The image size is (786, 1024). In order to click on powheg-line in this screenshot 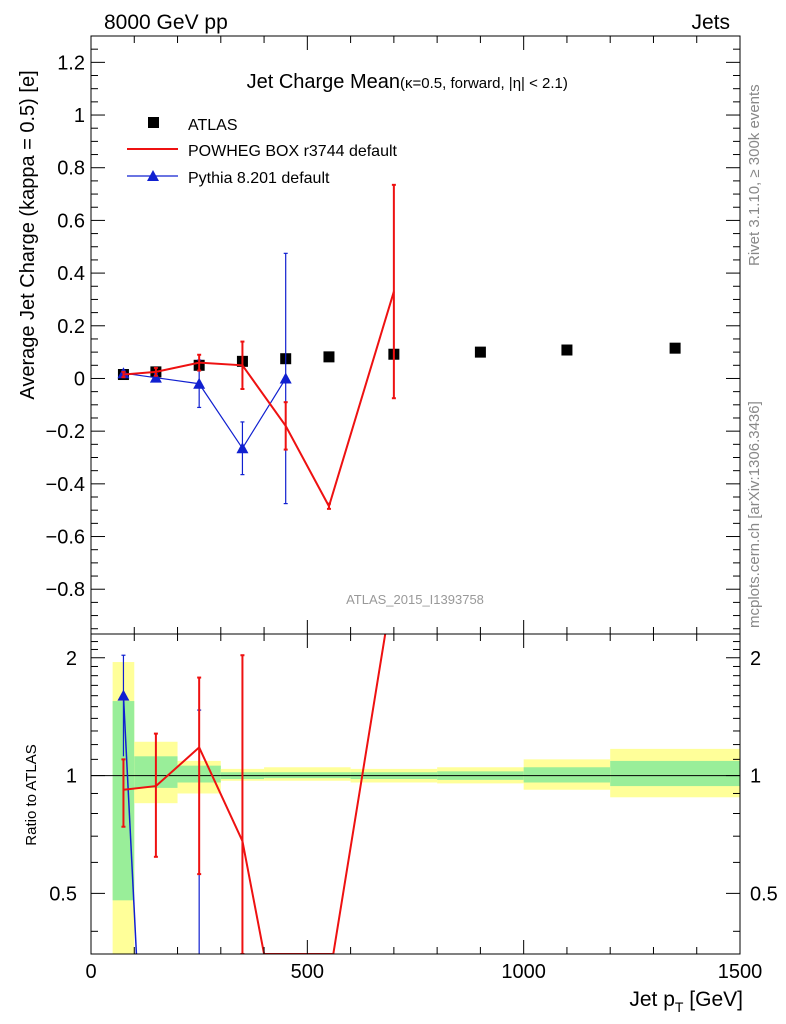, I will do `click(259, 400)`.